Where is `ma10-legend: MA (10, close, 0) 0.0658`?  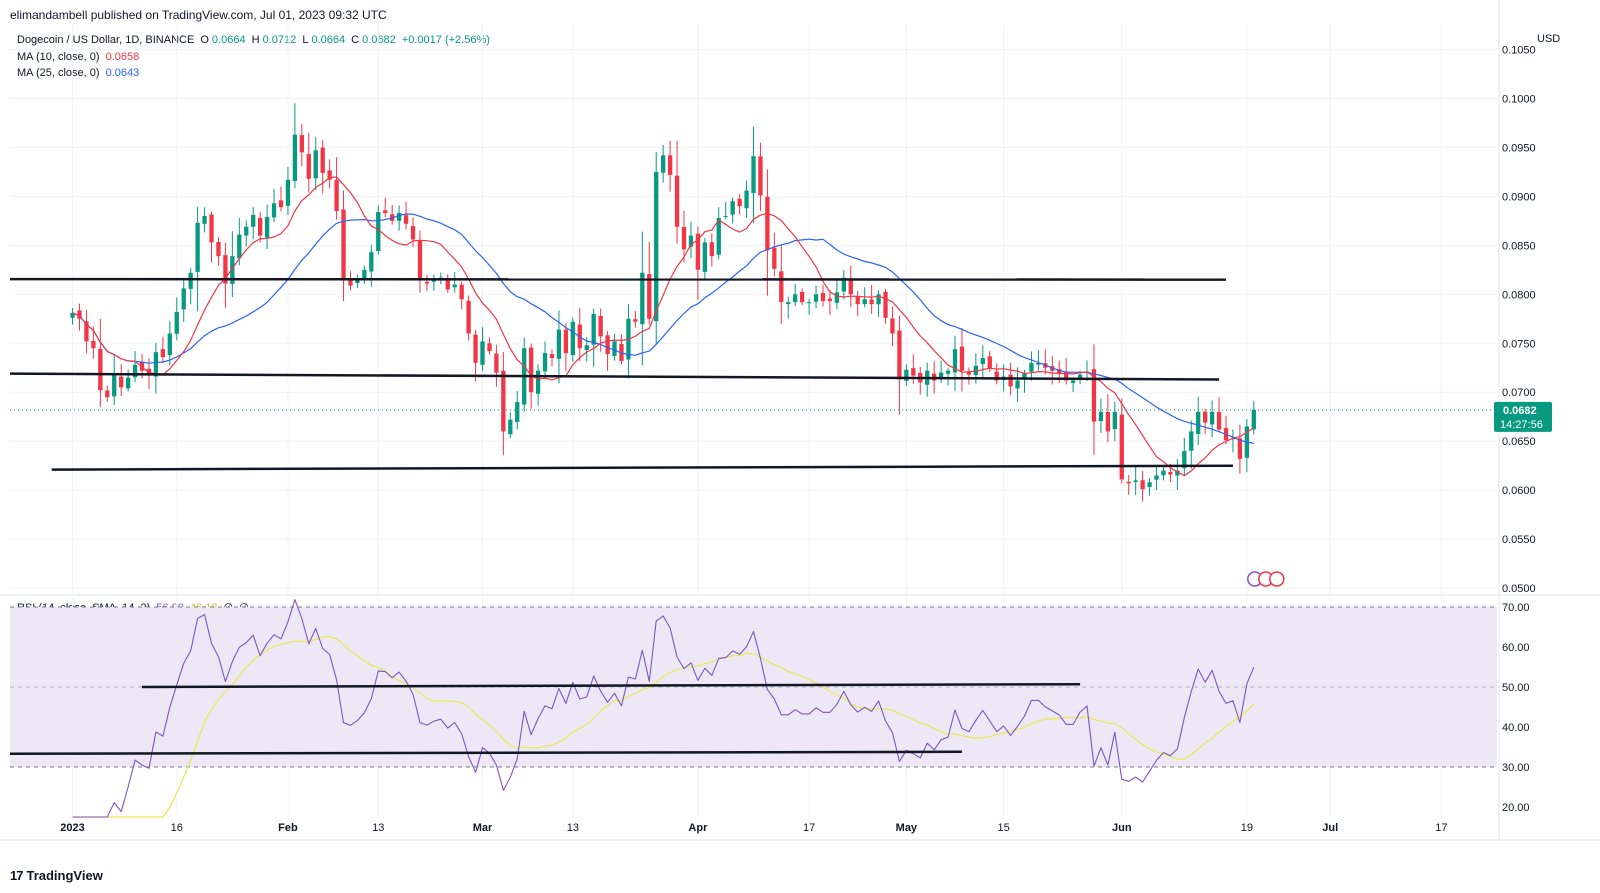
ma10-legend: MA (10, close, 0) 0.0658 is located at coordinates (79, 57).